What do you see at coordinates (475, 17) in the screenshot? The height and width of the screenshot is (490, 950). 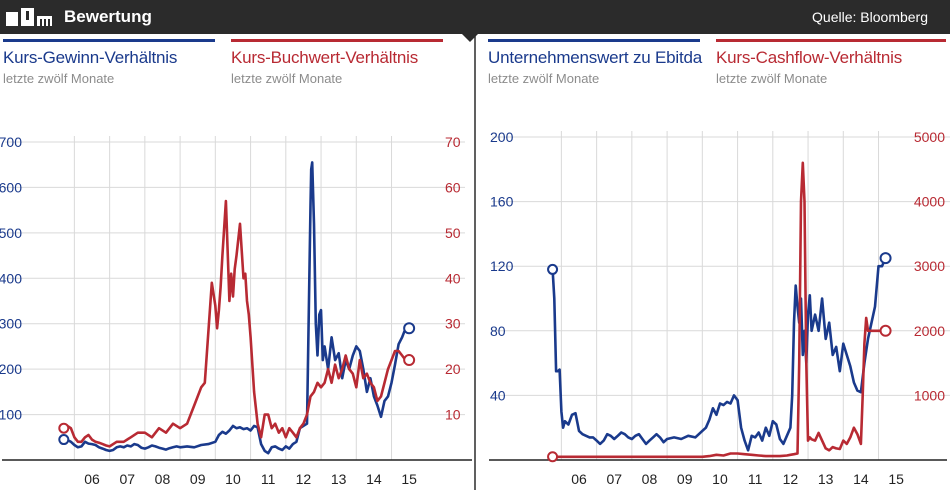 I see `header-bar: Bewertung Quelle: Bloomberg` at bounding box center [475, 17].